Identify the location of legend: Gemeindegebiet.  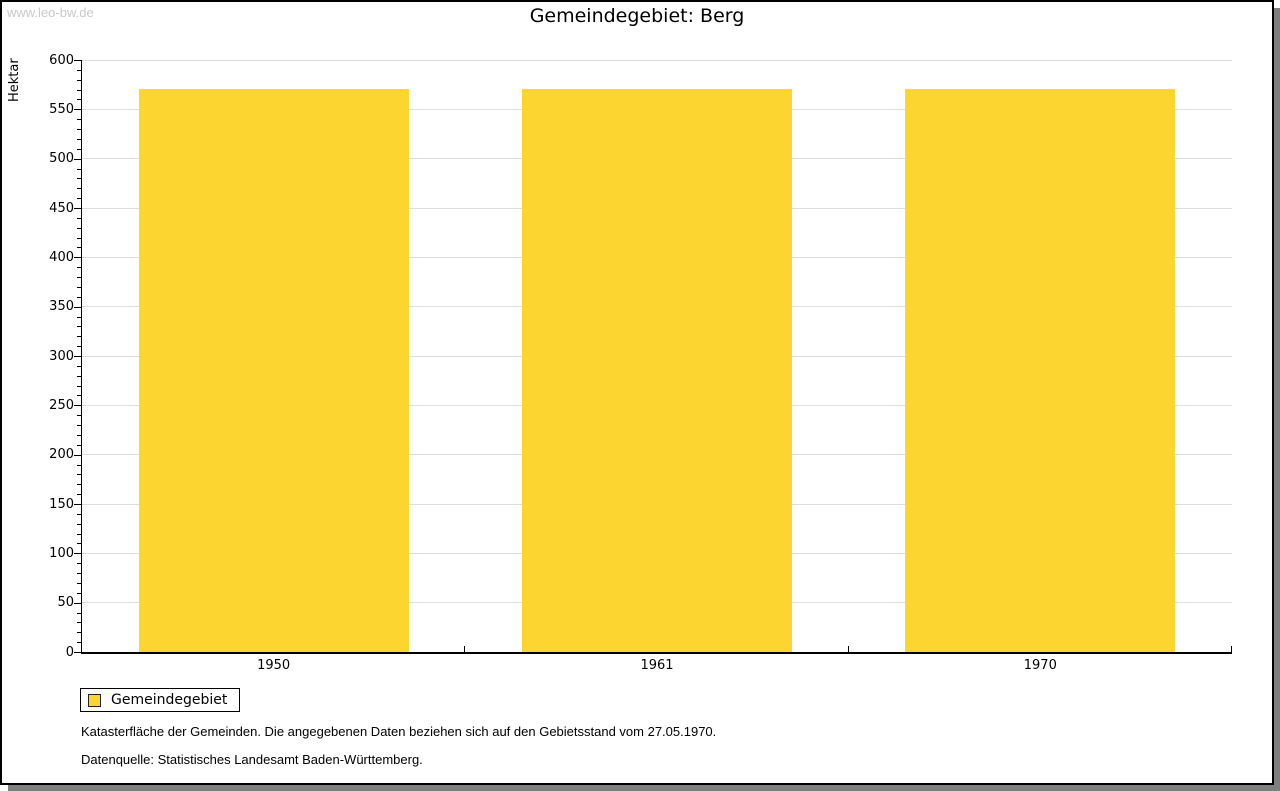
(160, 700).